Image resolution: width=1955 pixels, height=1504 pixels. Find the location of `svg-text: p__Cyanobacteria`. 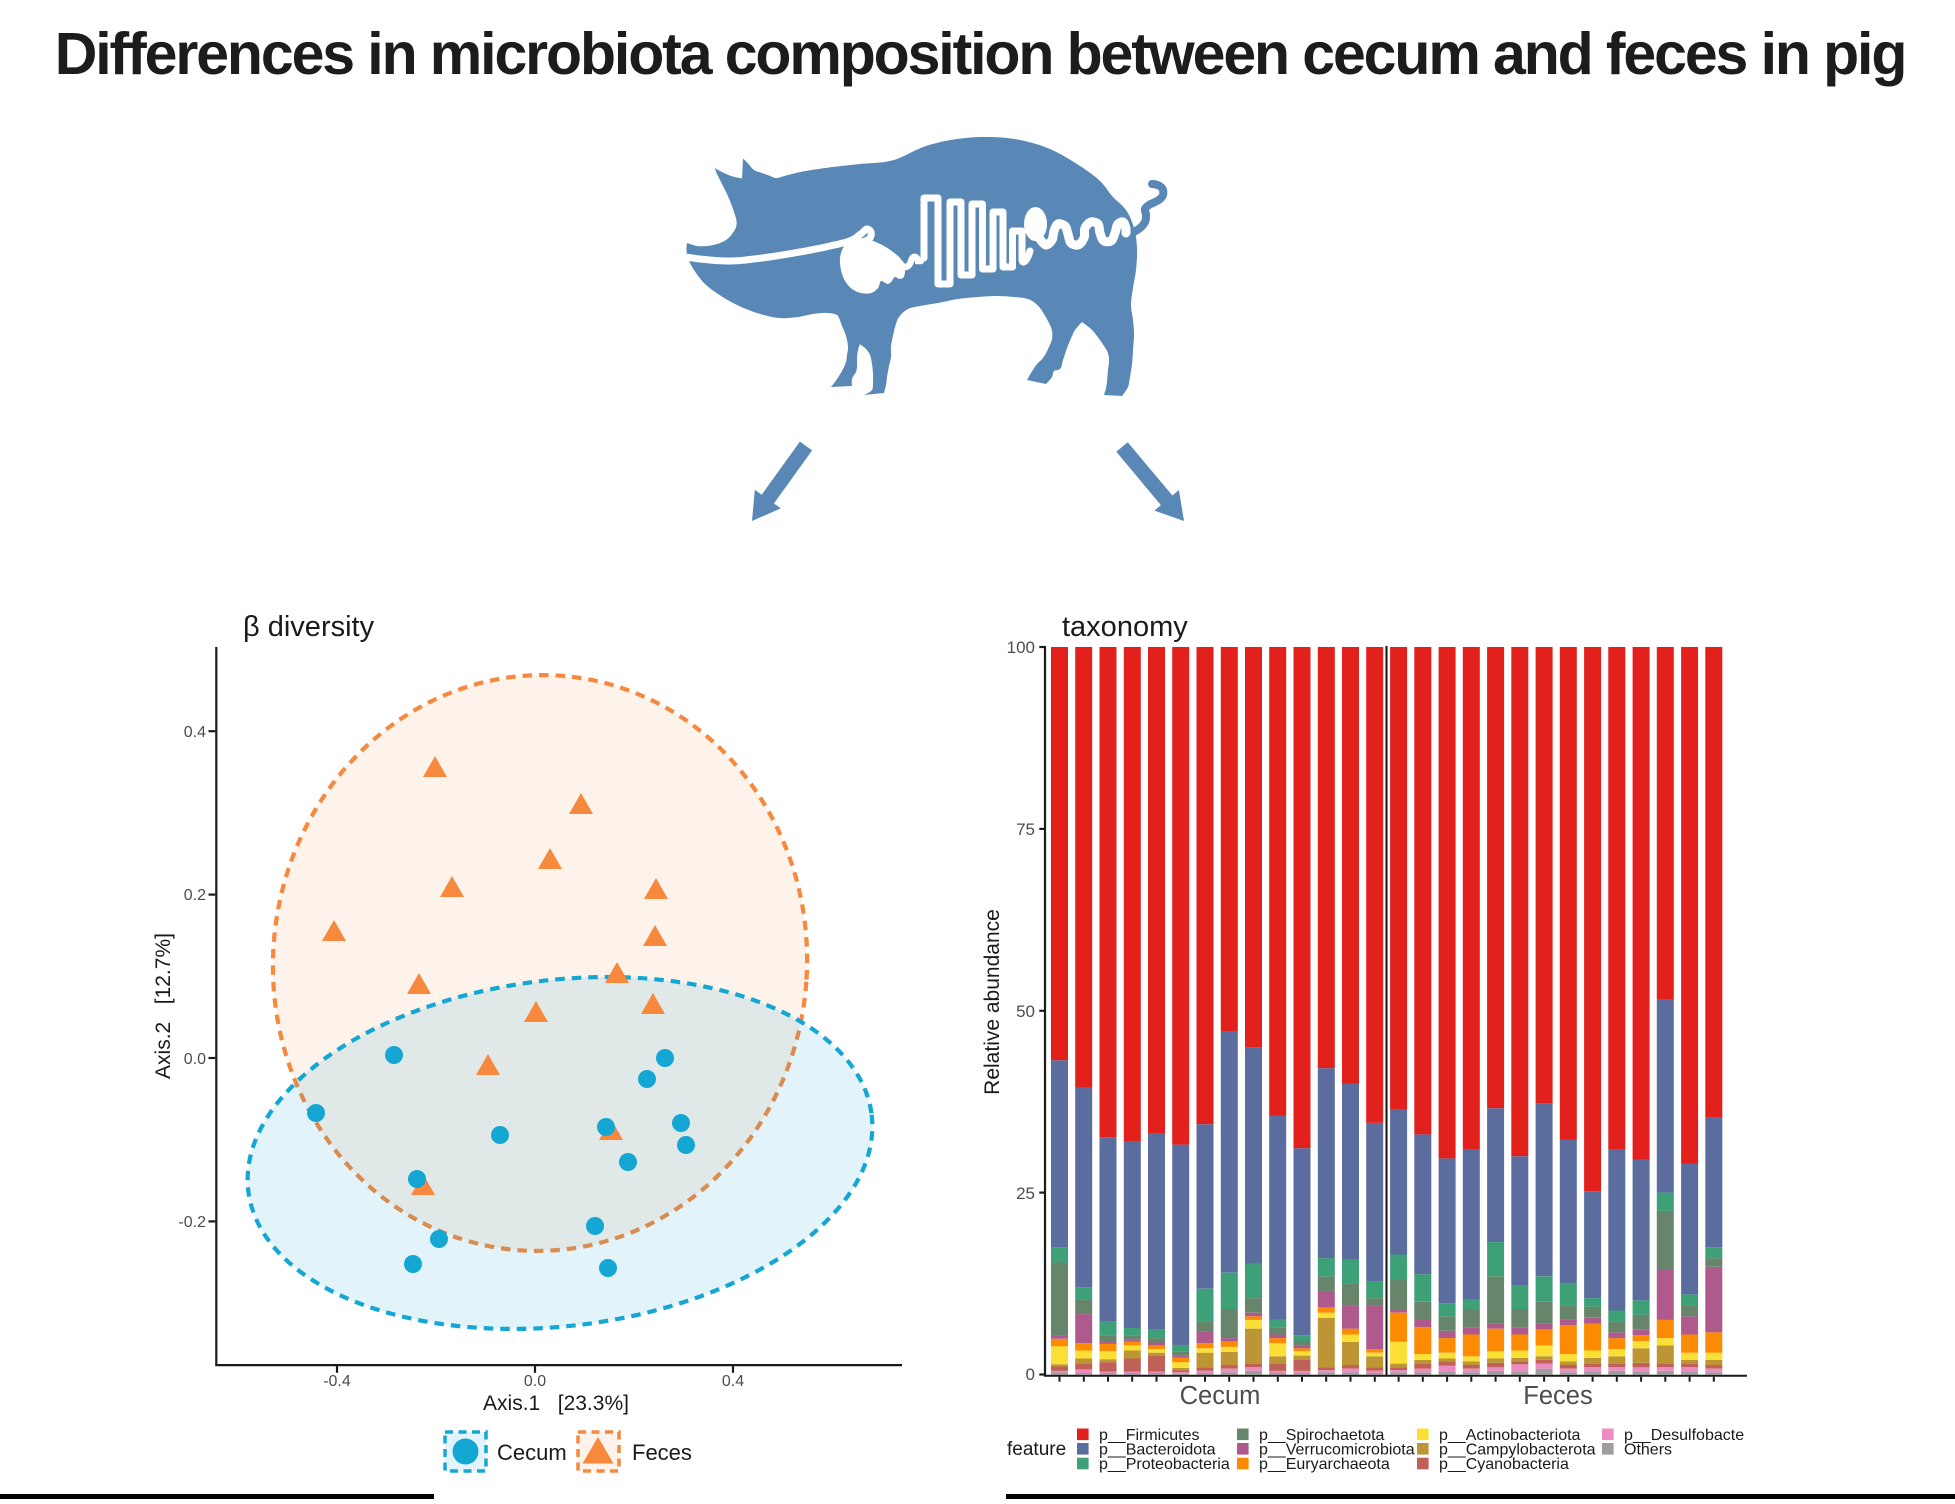

svg-text: p__Cyanobacteria is located at coordinates (1504, 1464).